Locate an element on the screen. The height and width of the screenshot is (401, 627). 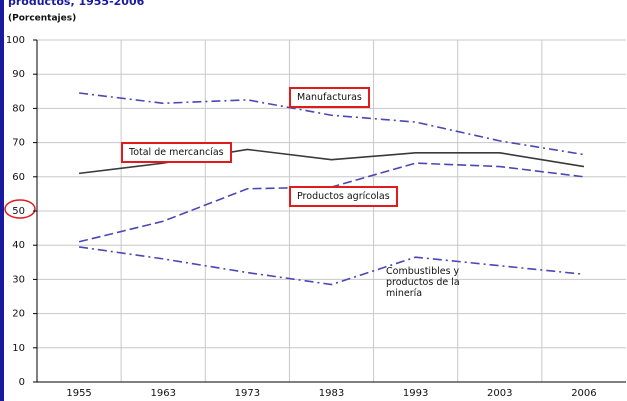
x-tick-label: 1955 is located at coordinates (78, 393).